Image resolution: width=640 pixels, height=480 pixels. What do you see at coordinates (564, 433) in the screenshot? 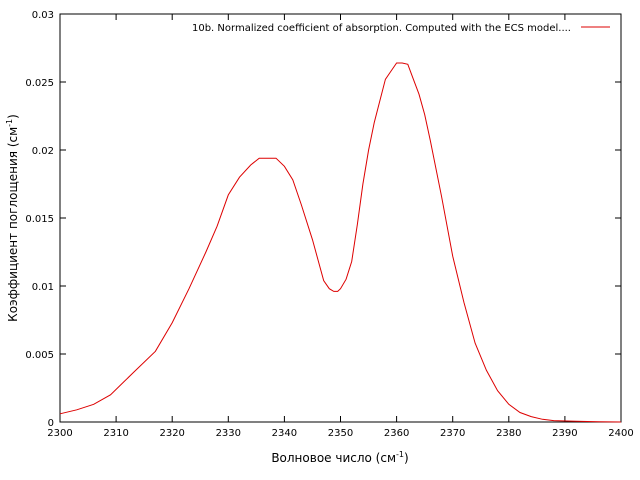
I see `x-tick-label: 2390` at bounding box center [564, 433].